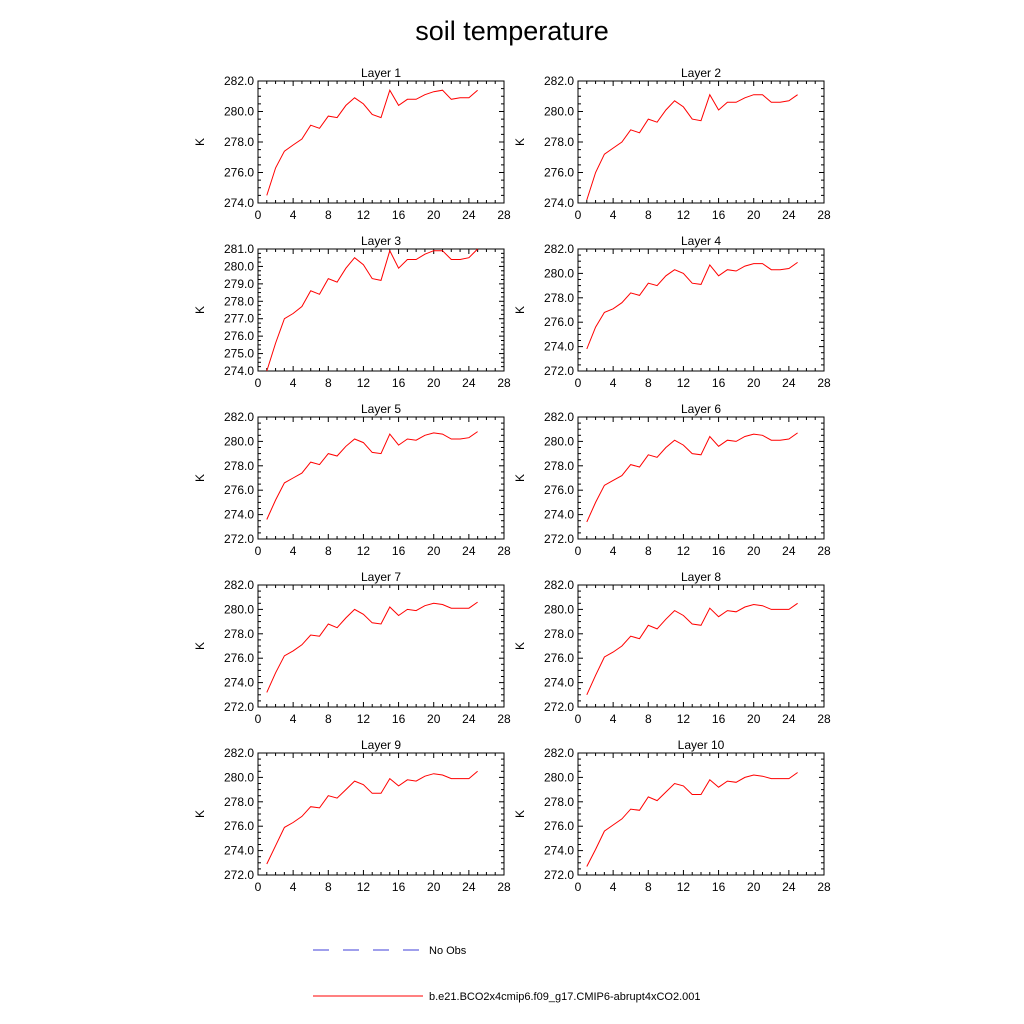 The height and width of the screenshot is (1024, 1024). Describe the element at coordinates (381, 409) in the screenshot. I see `panel-title: Layer 5` at that location.